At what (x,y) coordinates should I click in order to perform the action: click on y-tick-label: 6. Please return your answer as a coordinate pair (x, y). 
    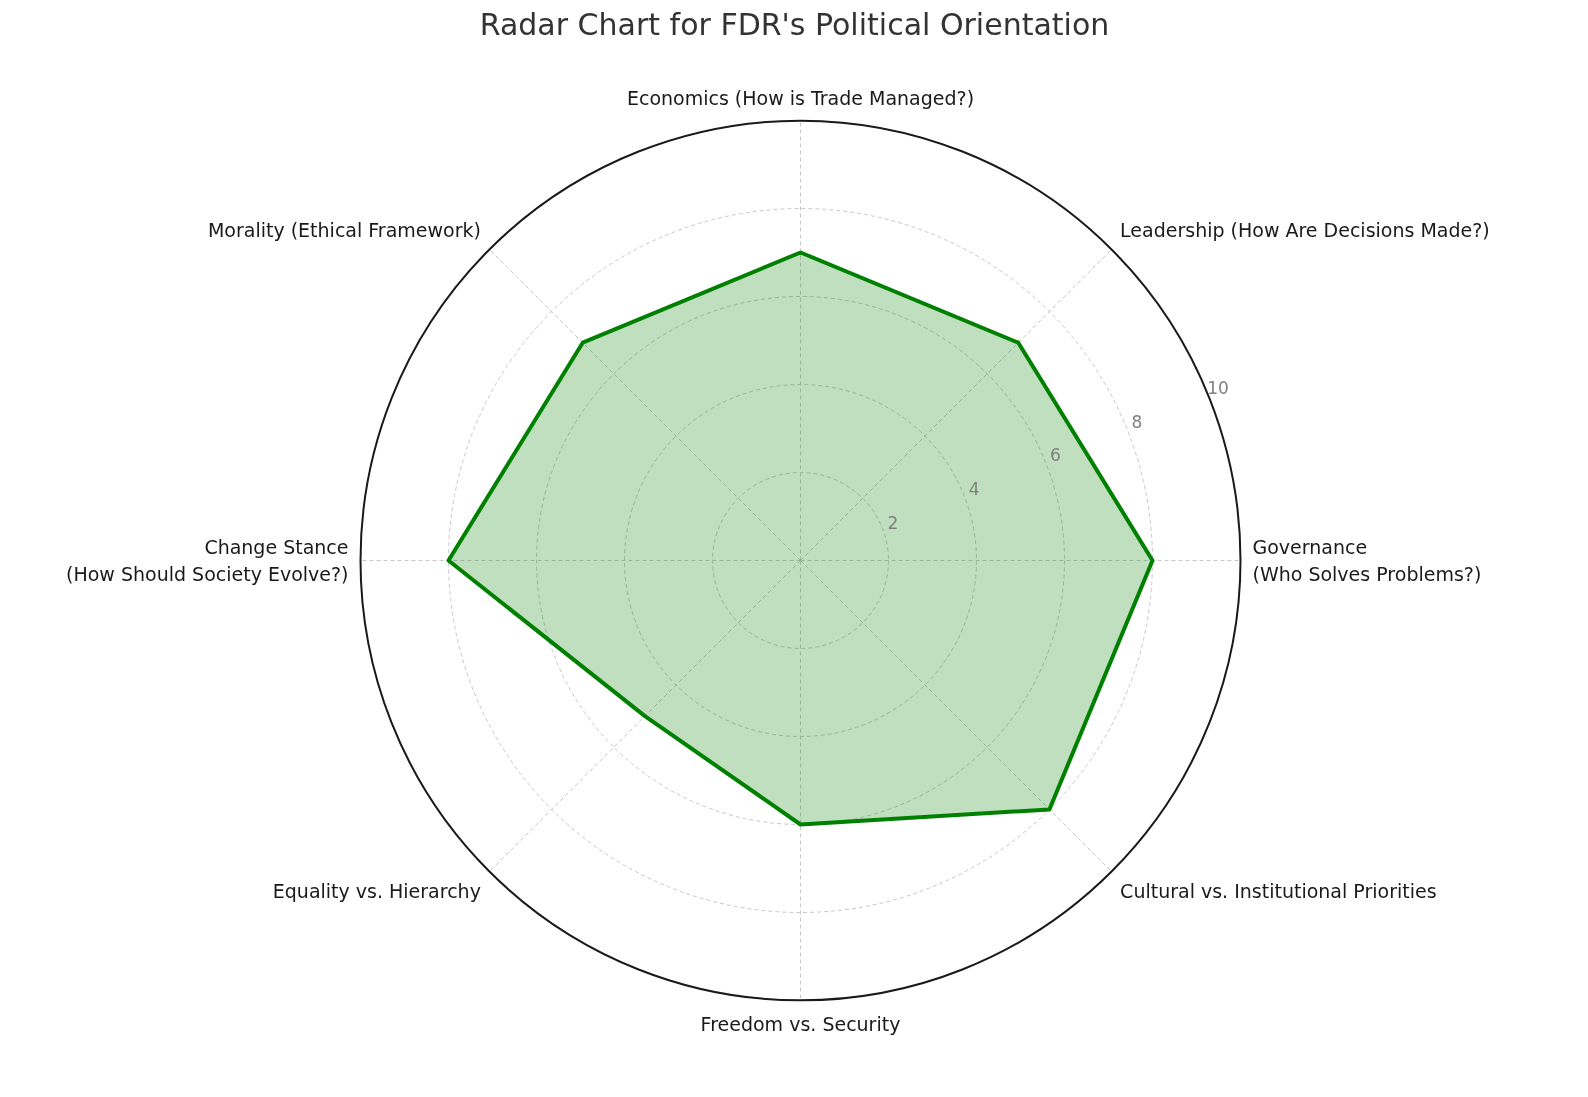
    Looking at the image, I should click on (1055, 455).